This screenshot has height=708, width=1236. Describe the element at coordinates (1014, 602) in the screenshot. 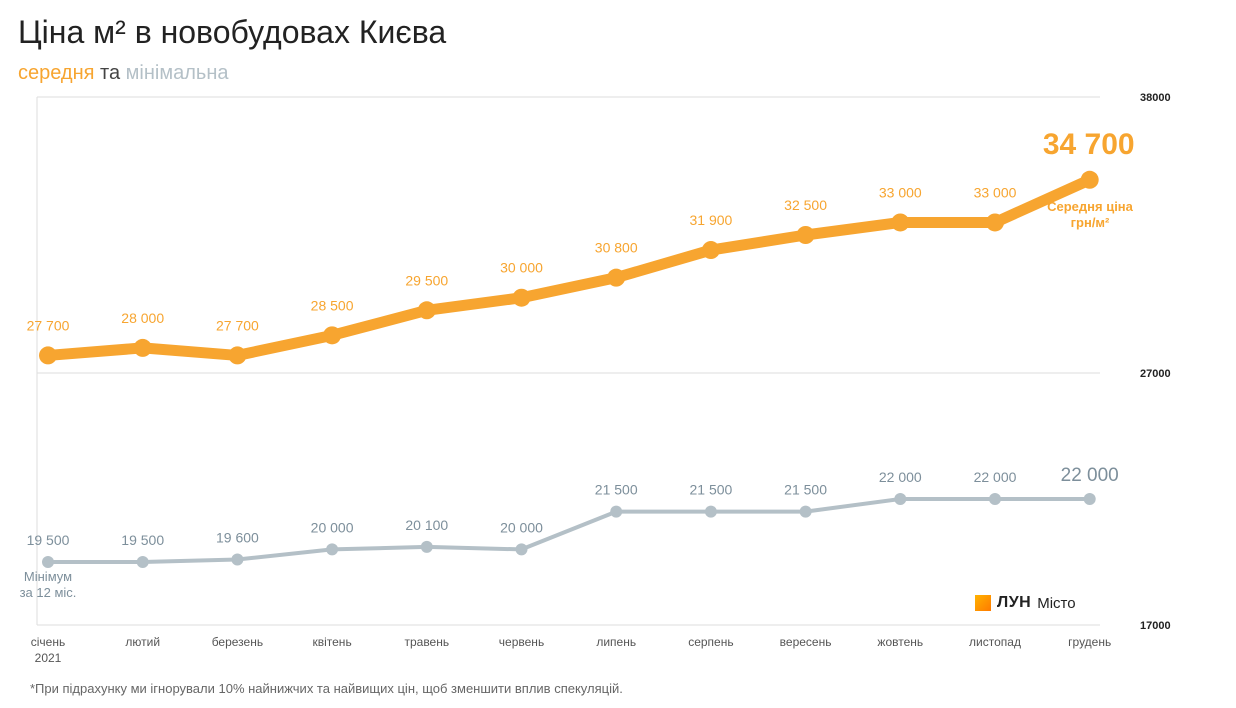

I see `lun-logo-text: ЛУН` at that location.